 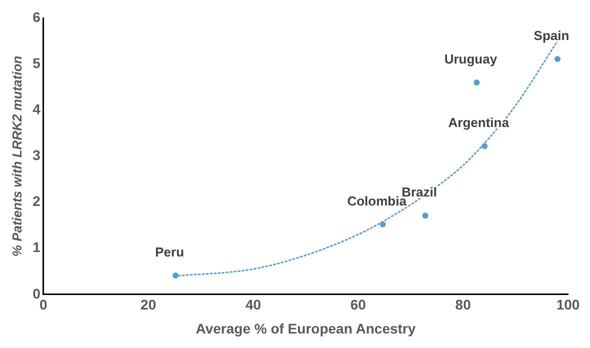 What do you see at coordinates (306, 328) in the screenshot?
I see `x-axis-title: Average % of European Ancestry` at bounding box center [306, 328].